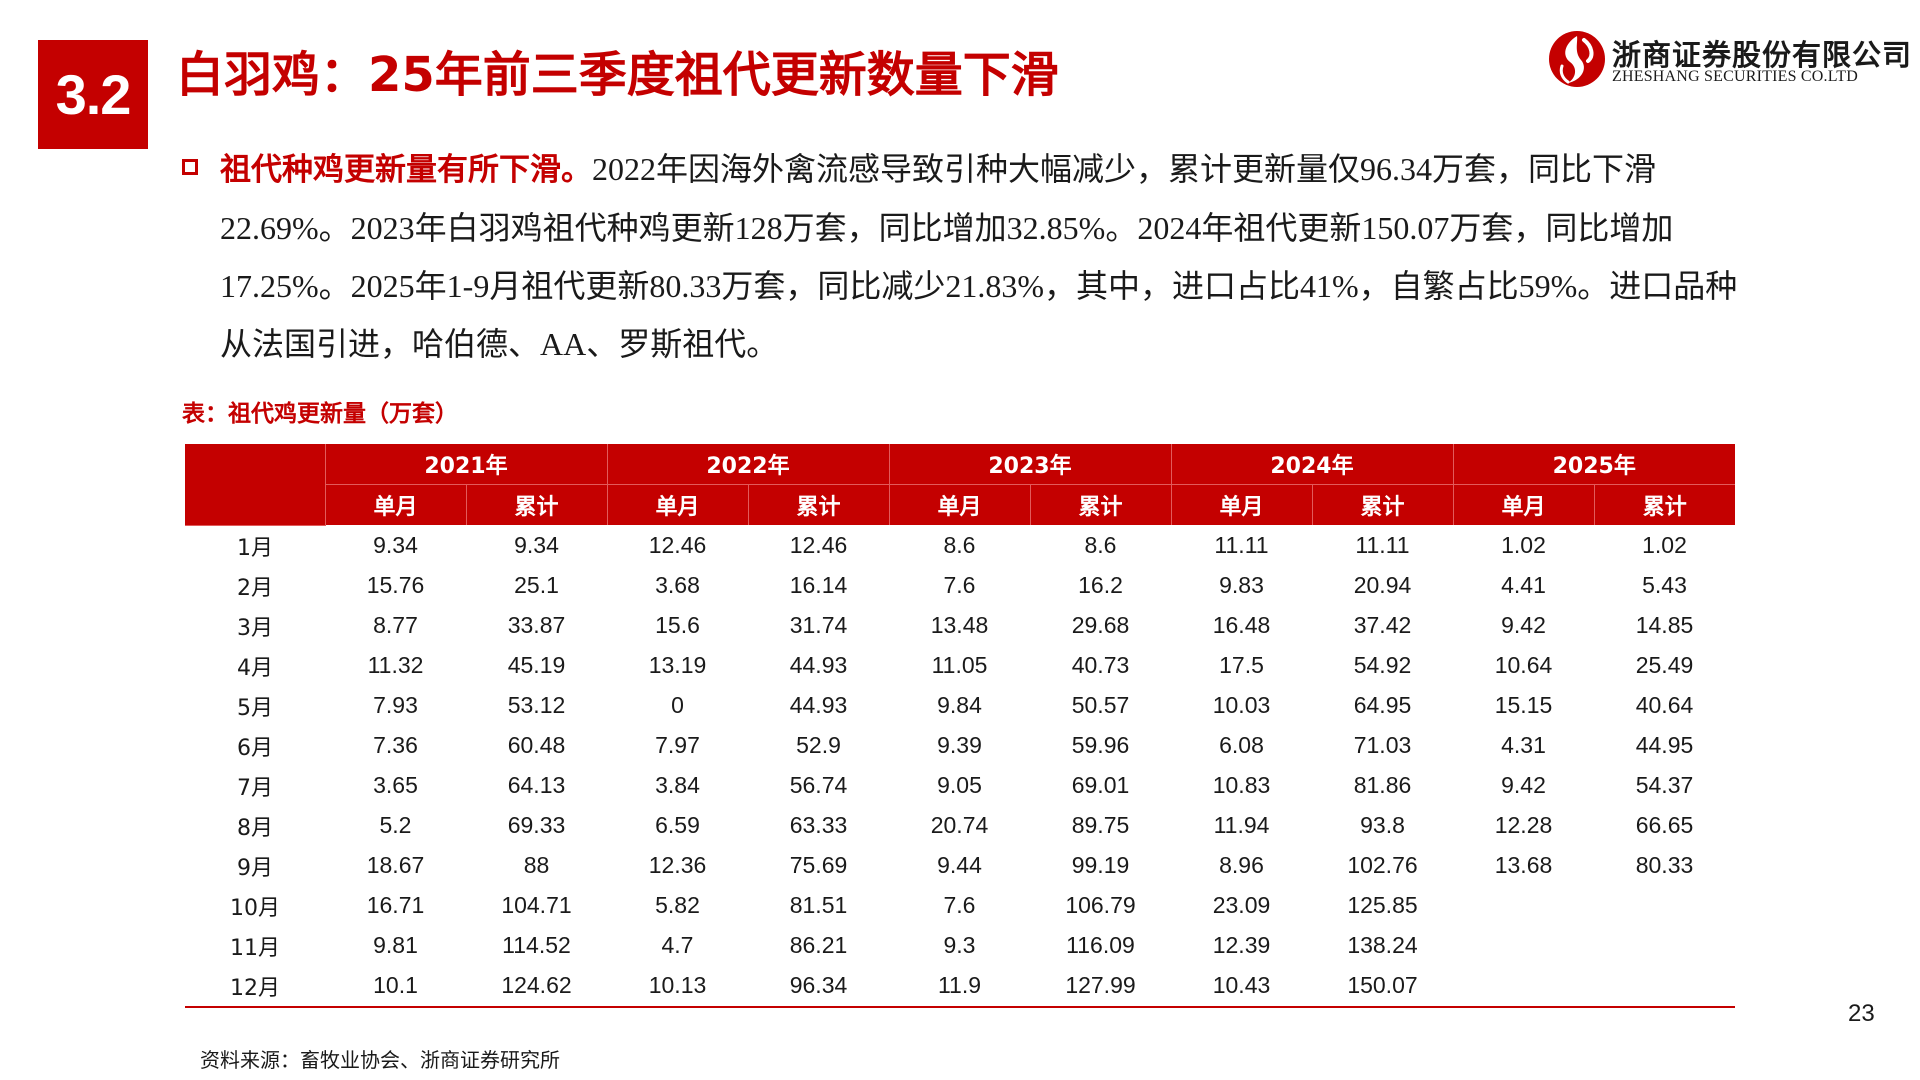 The image size is (1920, 1080). Describe the element at coordinates (255, 748) in the screenshot. I see `row-month-label: 6月` at that location.